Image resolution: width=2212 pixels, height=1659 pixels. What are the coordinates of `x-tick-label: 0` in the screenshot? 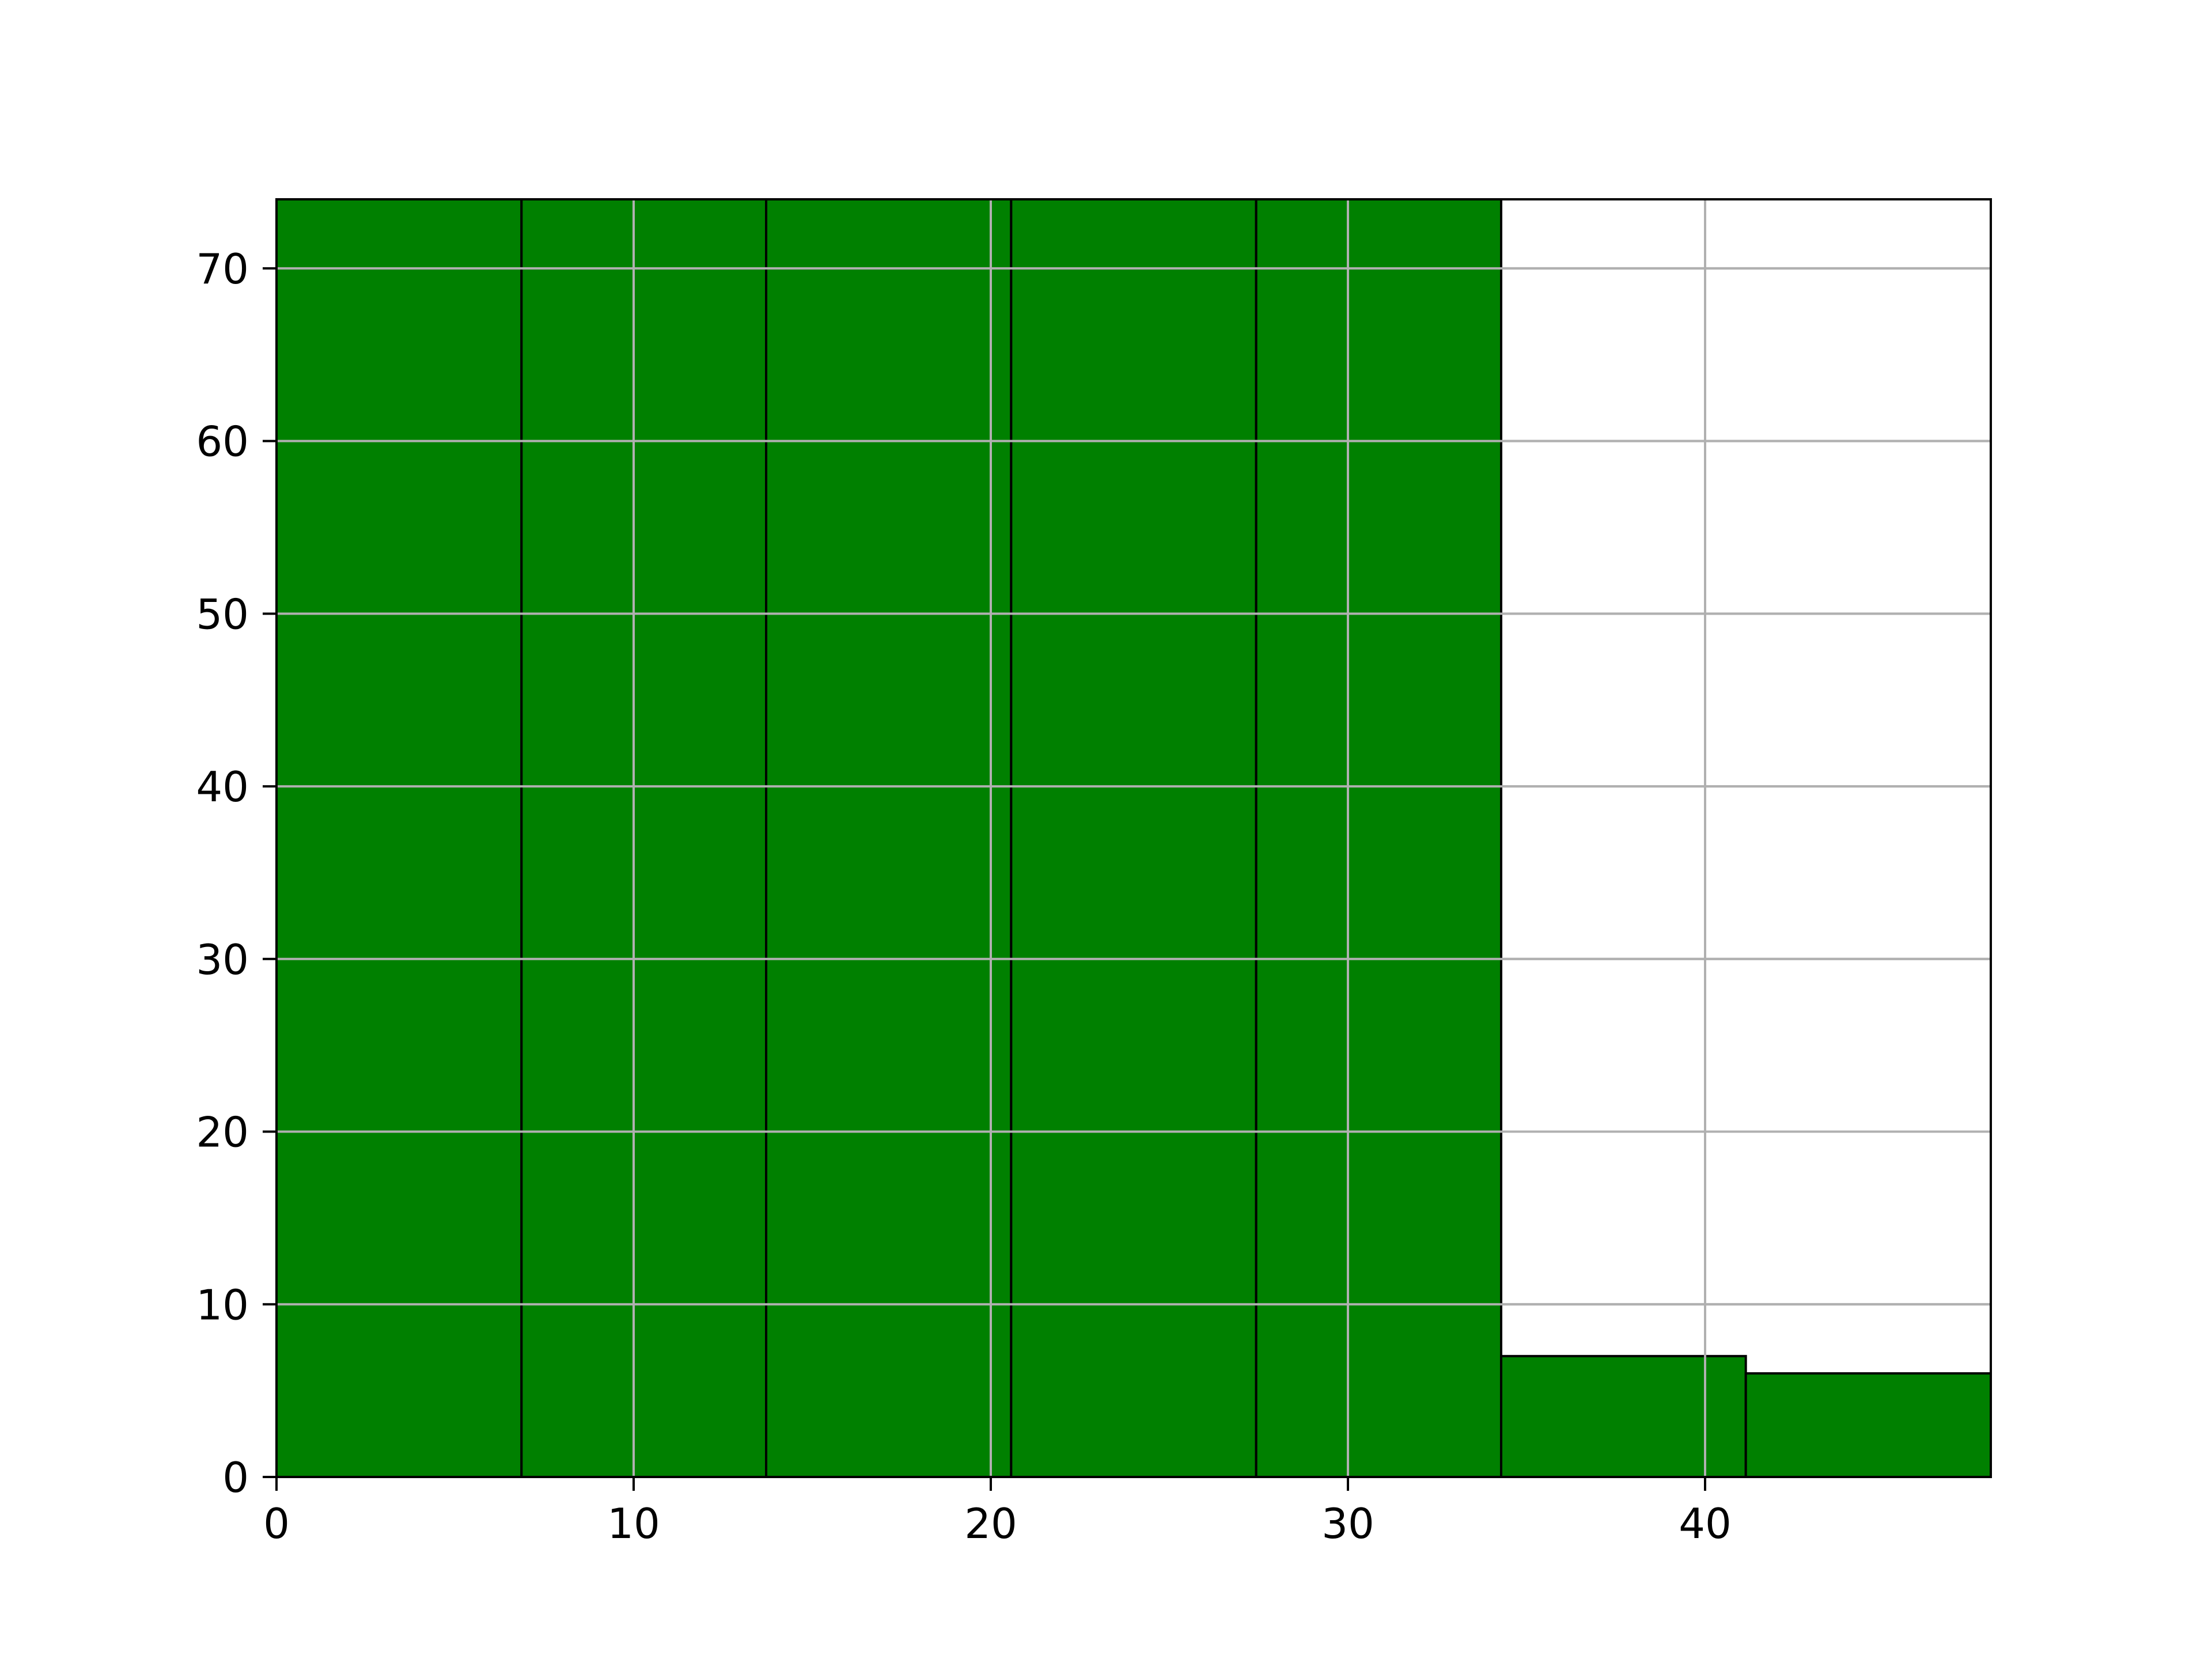 It's located at (276, 1523).